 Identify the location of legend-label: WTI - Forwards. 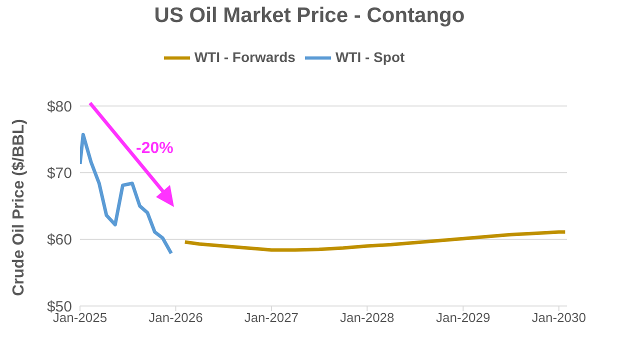
(245, 57).